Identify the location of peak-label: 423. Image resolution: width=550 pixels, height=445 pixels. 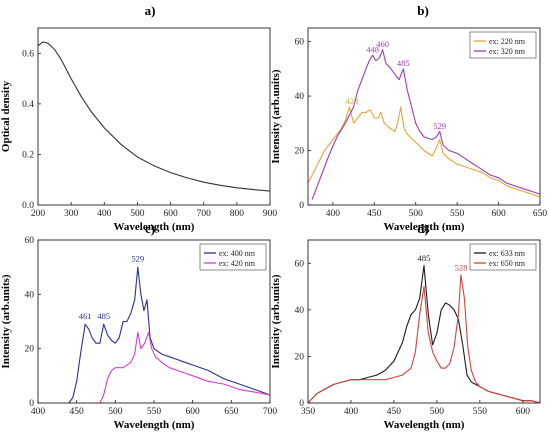
(352, 101).